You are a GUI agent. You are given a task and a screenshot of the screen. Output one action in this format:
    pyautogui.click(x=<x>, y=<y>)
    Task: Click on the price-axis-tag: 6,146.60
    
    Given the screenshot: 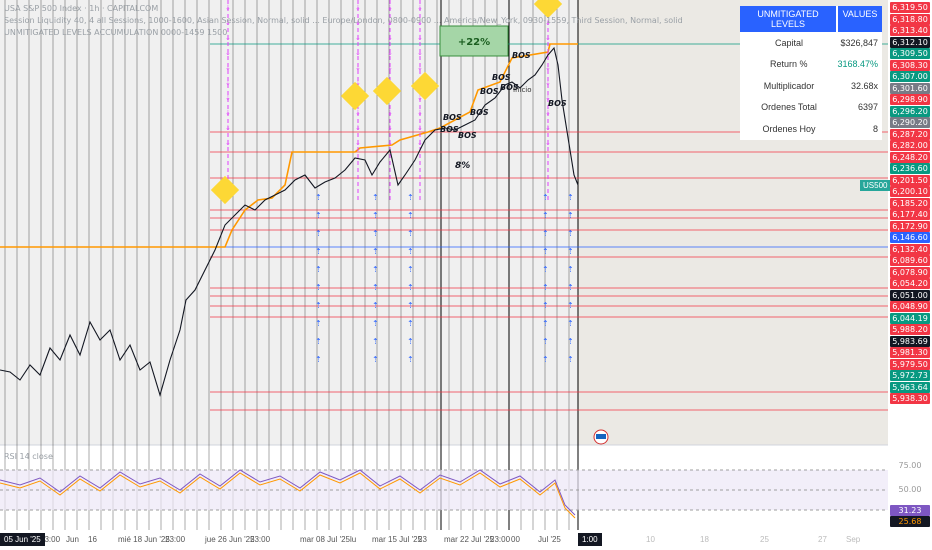 What is the action you would take?
    pyautogui.click(x=910, y=237)
    